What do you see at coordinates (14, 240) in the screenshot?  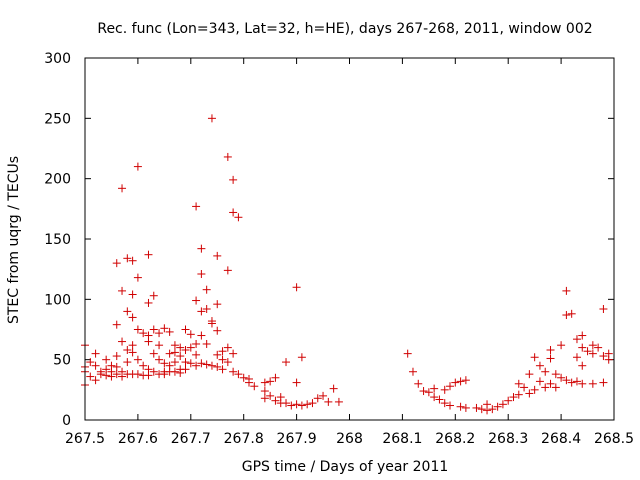 I see `y-axis-label: STEC from uqrg / TECUs` at bounding box center [14, 240].